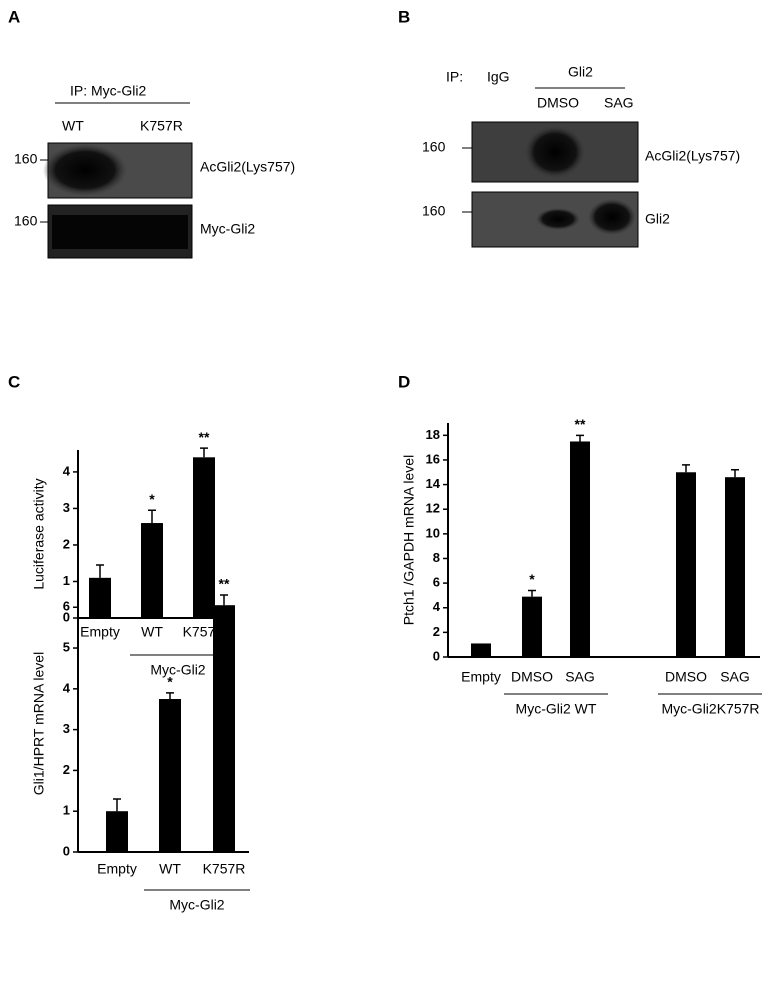 This screenshot has width=762, height=1002. I want to click on lane-label: K757R, so click(161, 126).